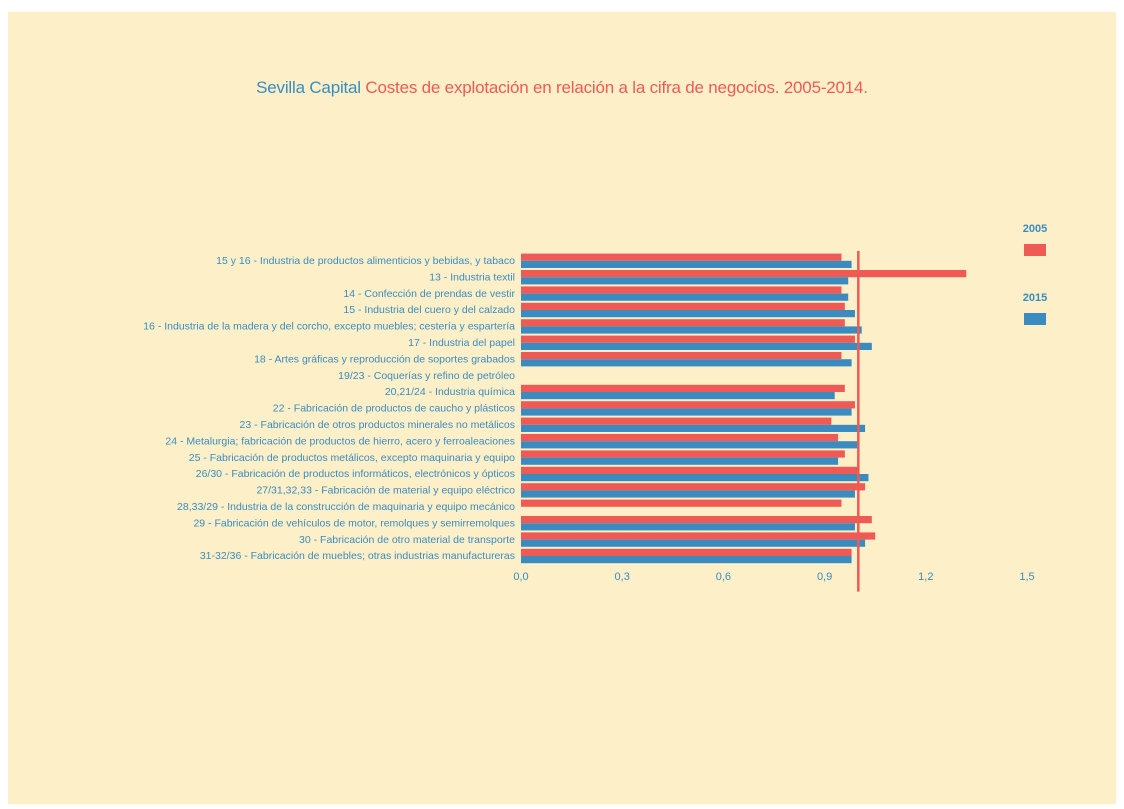 The width and height of the screenshot is (1124, 809). Describe the element at coordinates (1026, 577) in the screenshot. I see `x-tick-label: 1,5` at that location.